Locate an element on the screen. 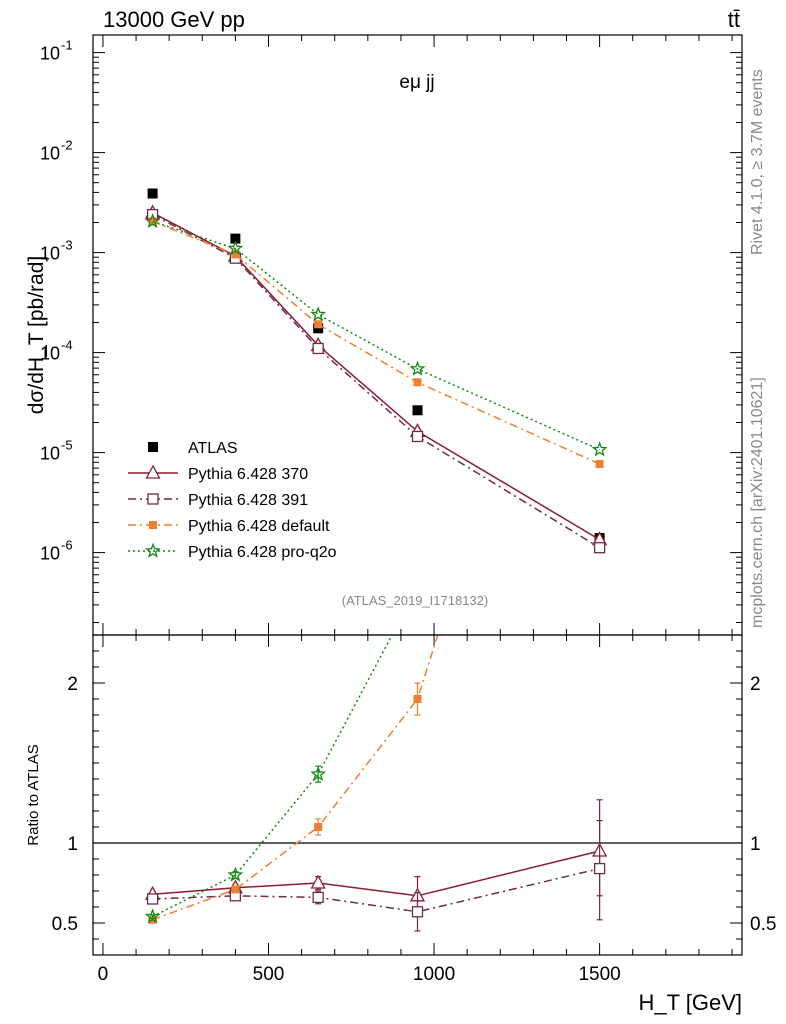  legend-entry: Pythia 6.428 391 is located at coordinates (218, 500).